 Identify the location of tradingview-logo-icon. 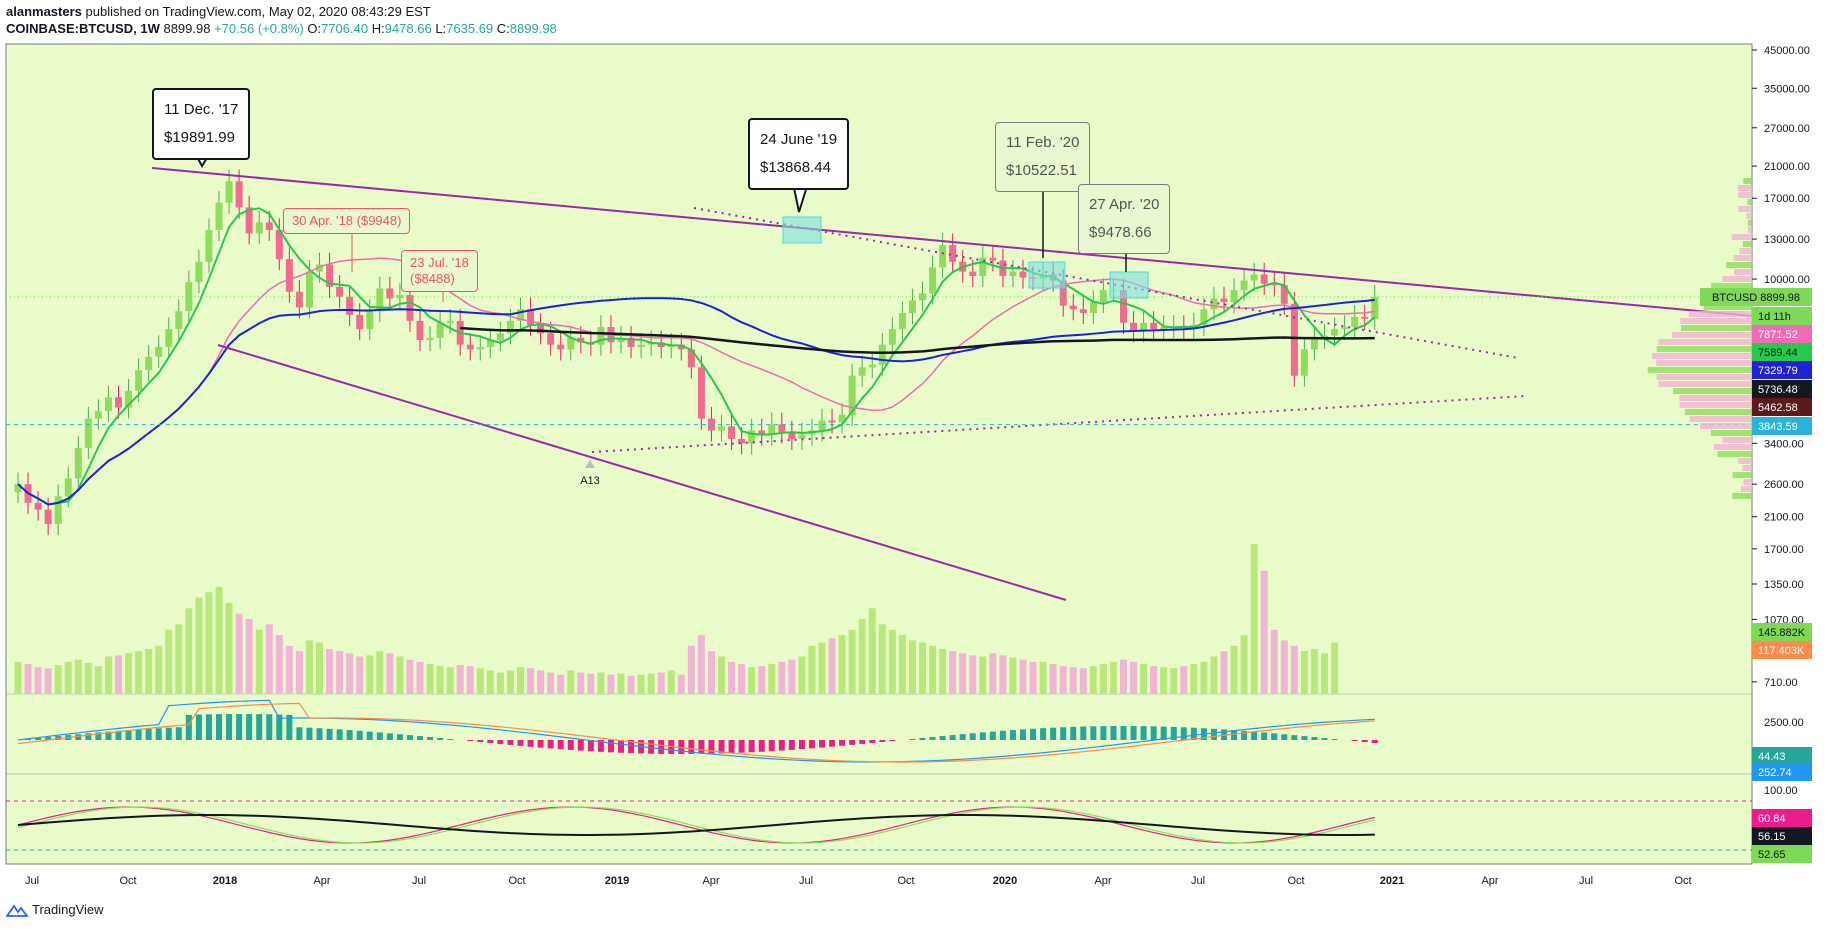
(17, 910).